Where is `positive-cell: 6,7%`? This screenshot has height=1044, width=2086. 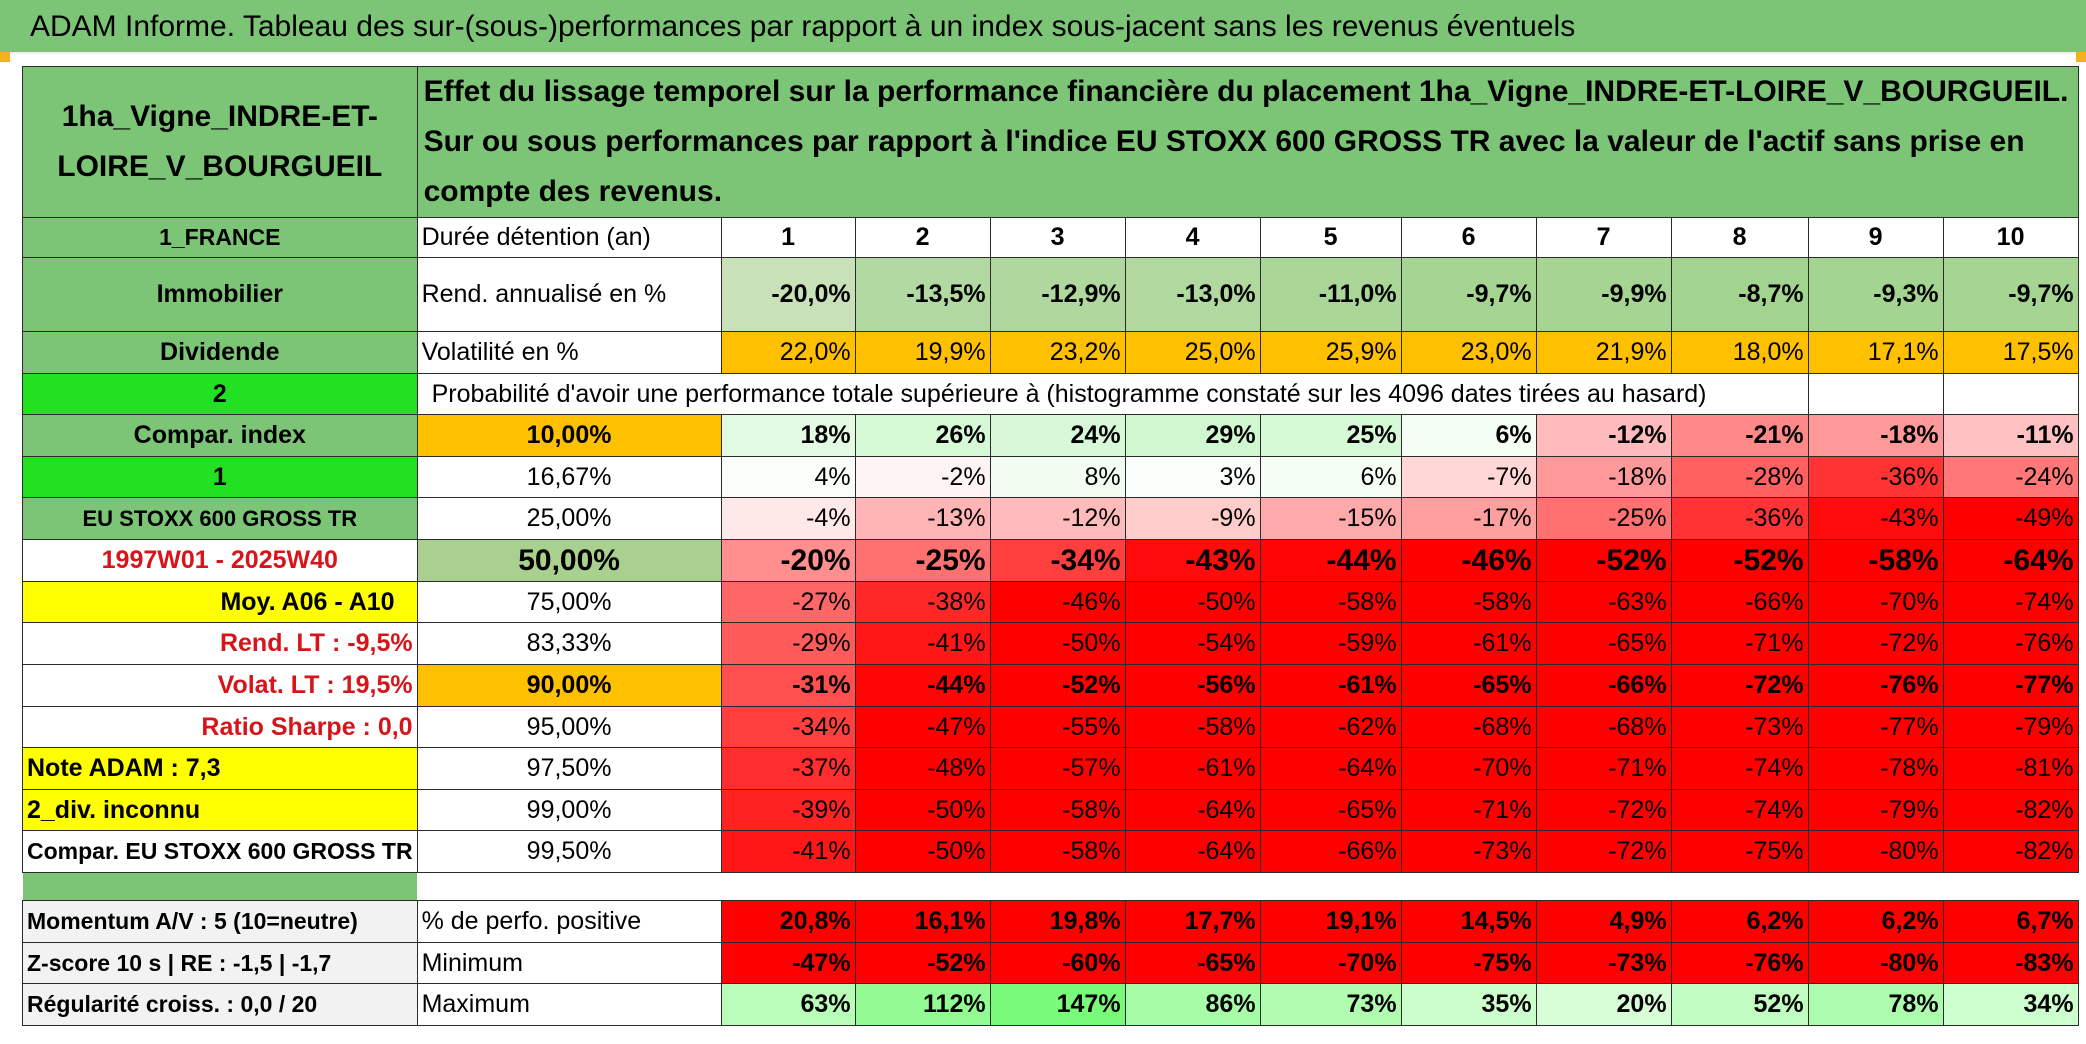
positive-cell: 6,7% is located at coordinates (2010, 921).